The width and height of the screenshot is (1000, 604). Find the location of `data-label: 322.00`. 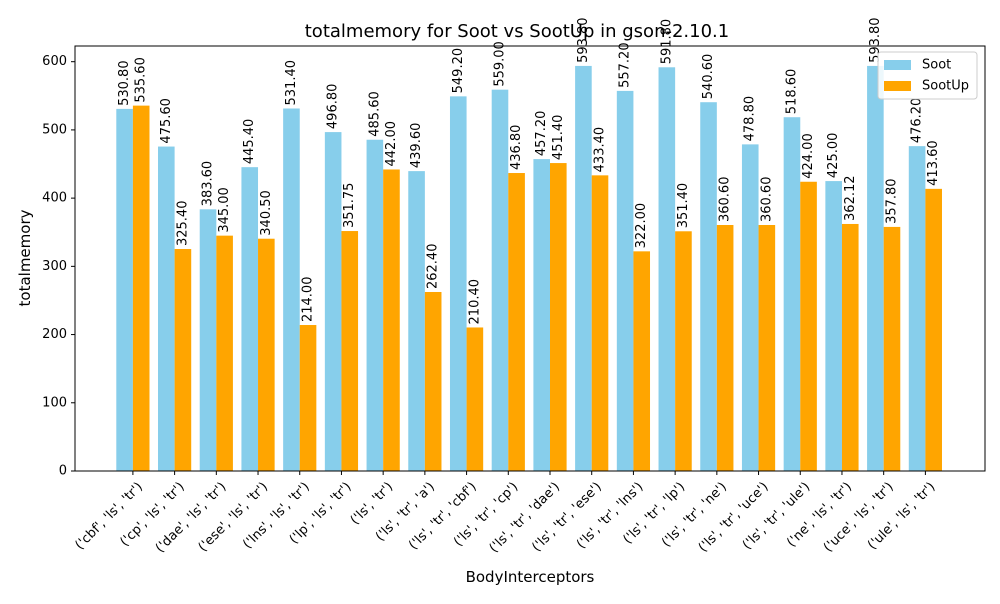

data-label: 322.00 is located at coordinates (641, 226).